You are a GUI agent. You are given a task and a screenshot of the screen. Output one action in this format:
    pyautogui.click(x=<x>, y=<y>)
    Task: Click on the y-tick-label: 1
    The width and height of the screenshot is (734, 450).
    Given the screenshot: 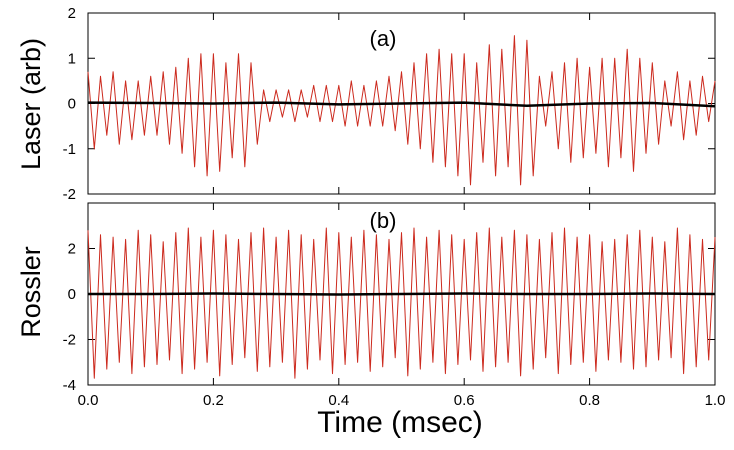 What is the action you would take?
    pyautogui.click(x=72, y=58)
    